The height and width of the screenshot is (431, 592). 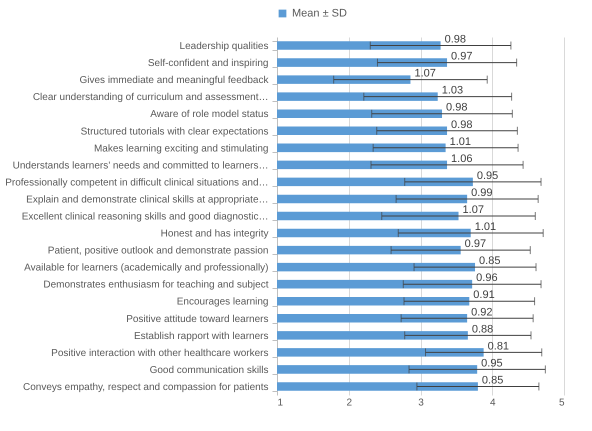 I want to click on y-tick-label: Makes learning exciting and stimulating, so click(x=181, y=148).